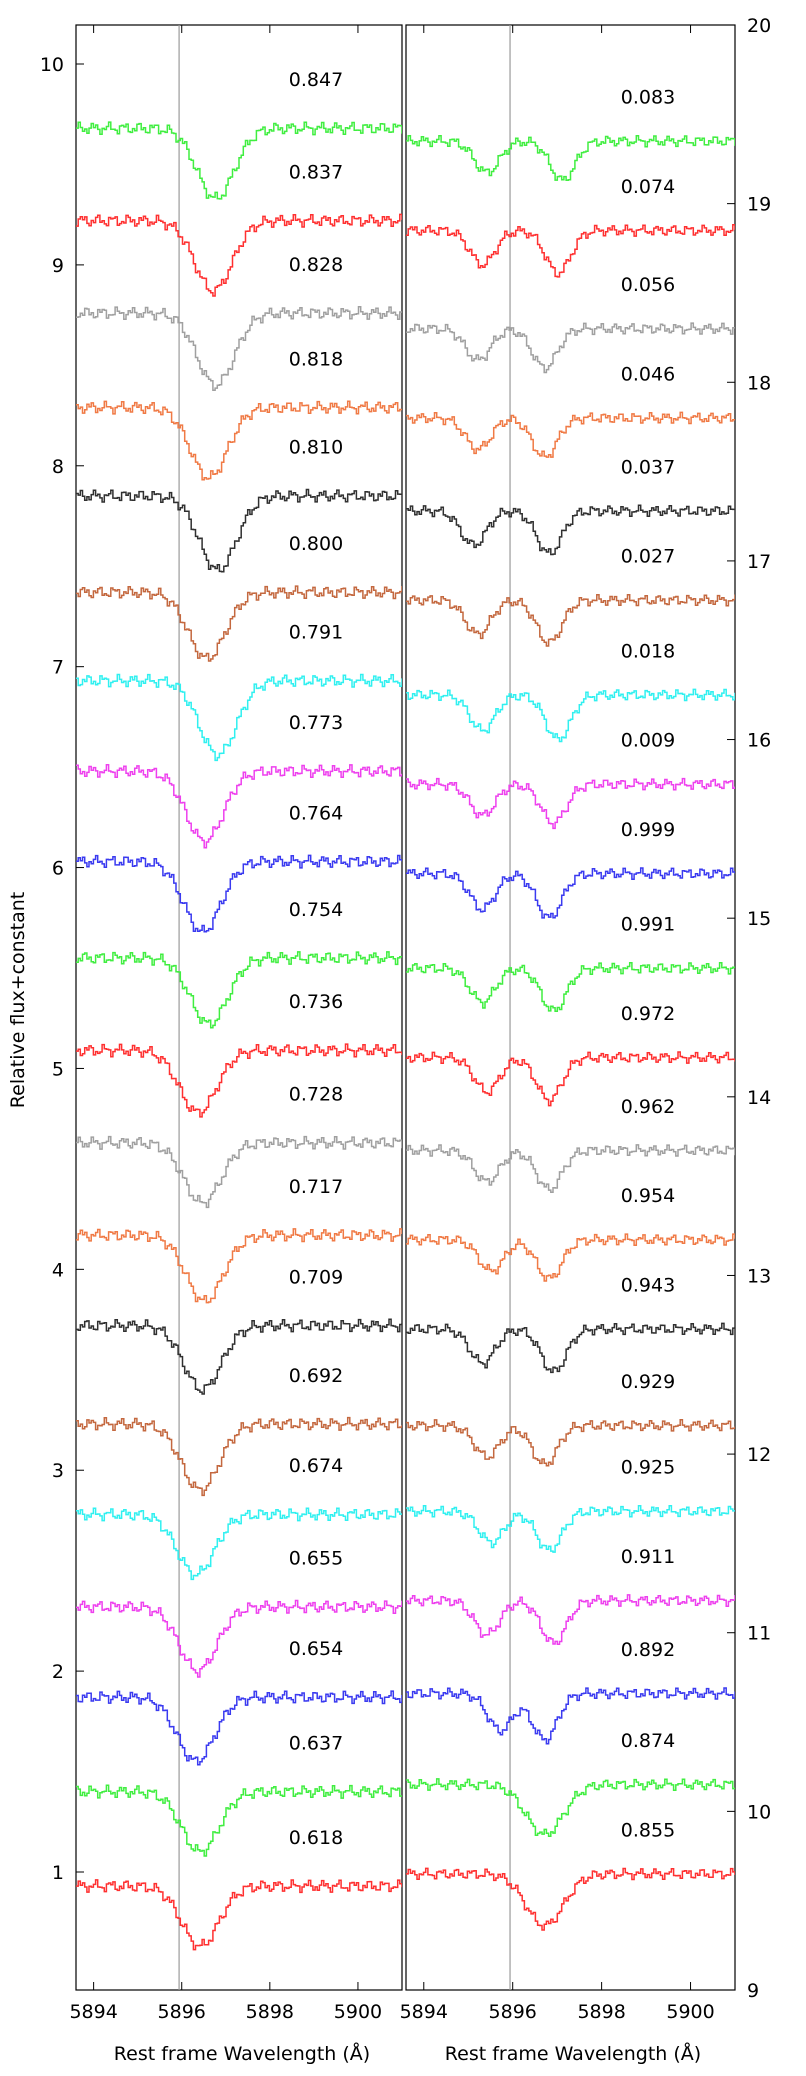 This screenshot has height=2076, width=806. What do you see at coordinates (648, 187) in the screenshot?
I see `phase-label: 0.074` at bounding box center [648, 187].